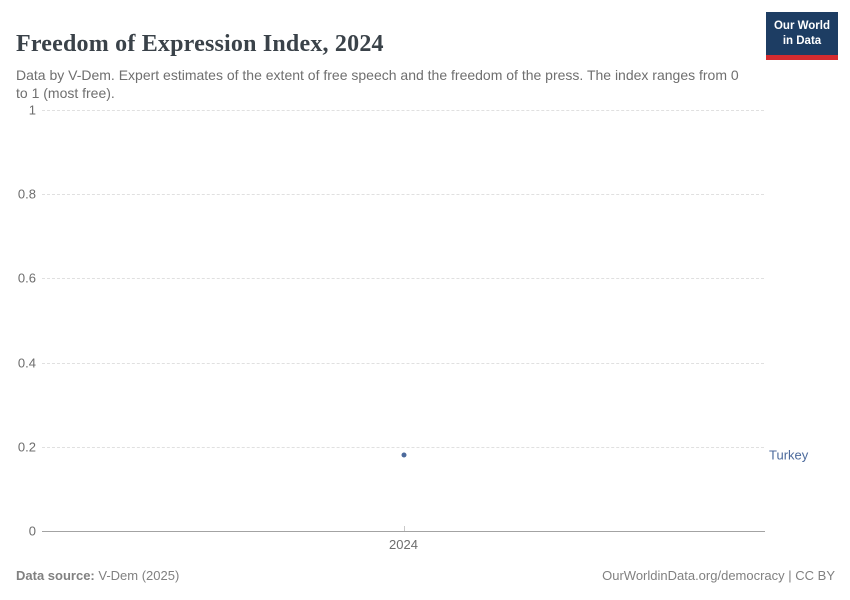 The width and height of the screenshot is (850, 600). I want to click on data-source-label: Data source:, so click(55, 575).